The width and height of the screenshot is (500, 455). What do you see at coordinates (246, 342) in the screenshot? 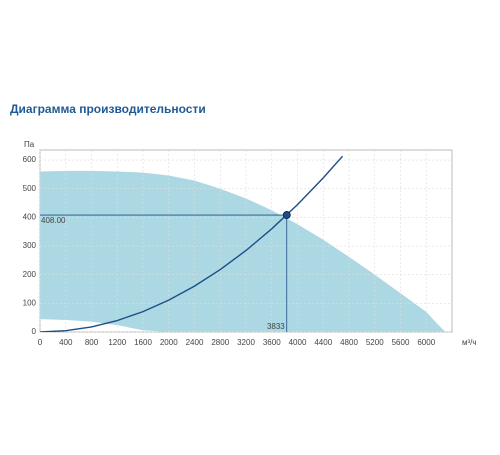
I see `x-tick-label: 3200` at bounding box center [246, 342].